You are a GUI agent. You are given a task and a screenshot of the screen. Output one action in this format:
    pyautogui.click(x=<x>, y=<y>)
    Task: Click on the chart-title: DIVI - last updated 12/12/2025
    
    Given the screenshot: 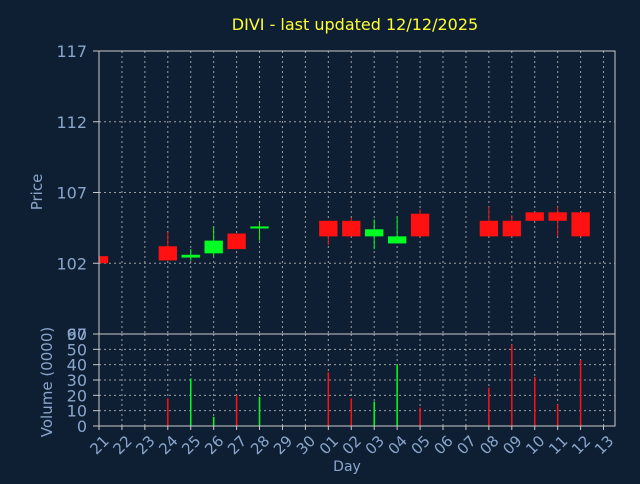 What is the action you would take?
    pyautogui.click(x=355, y=24)
    